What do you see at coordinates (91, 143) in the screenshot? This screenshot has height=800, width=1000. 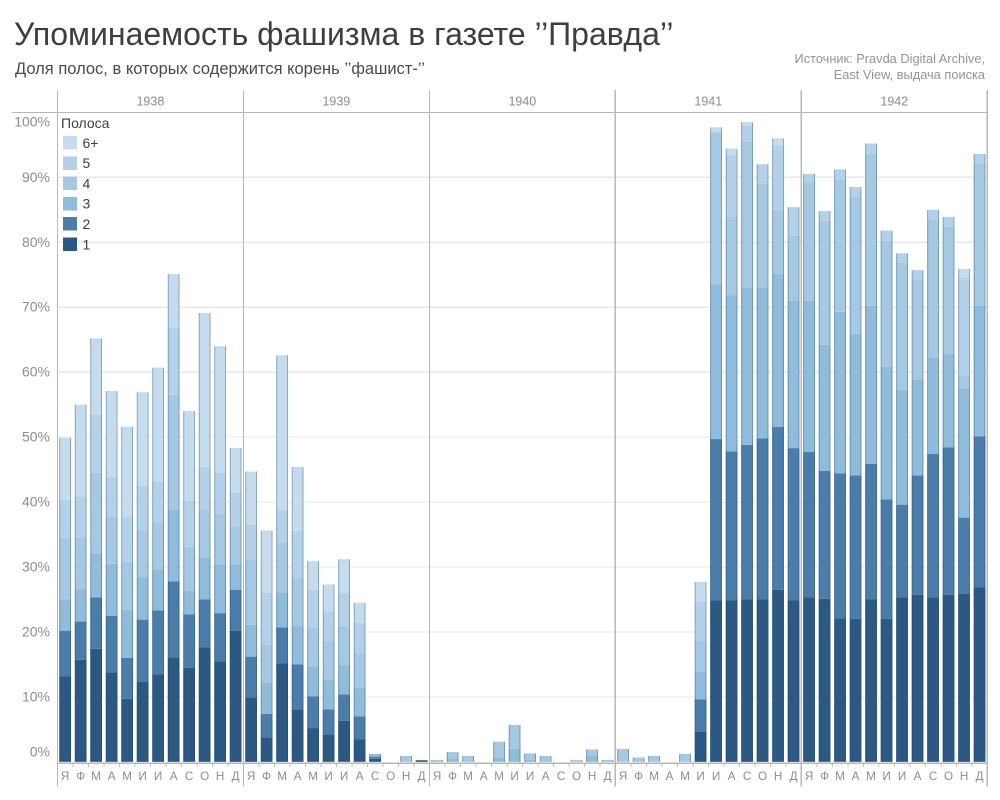 I see `svg-text: 6+` at bounding box center [91, 143].